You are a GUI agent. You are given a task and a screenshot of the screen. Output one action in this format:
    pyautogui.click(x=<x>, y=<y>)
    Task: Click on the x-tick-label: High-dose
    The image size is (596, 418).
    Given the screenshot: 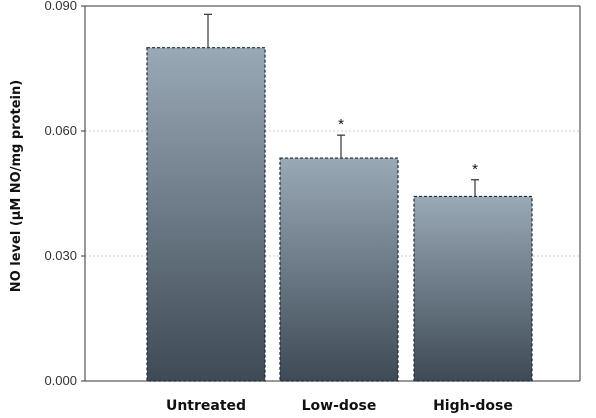 What is the action you would take?
    pyautogui.click(x=473, y=406)
    